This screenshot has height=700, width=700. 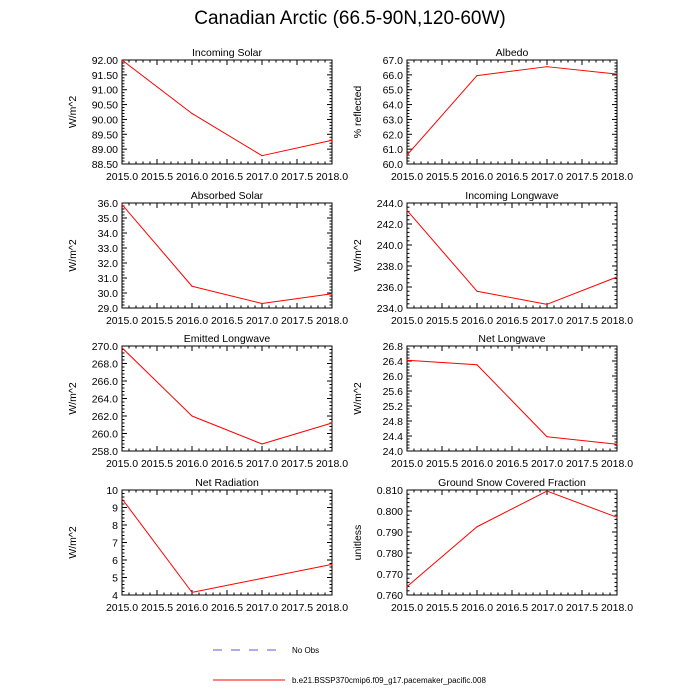 I want to click on y-tick-label: 0.780, so click(x=390, y=554).